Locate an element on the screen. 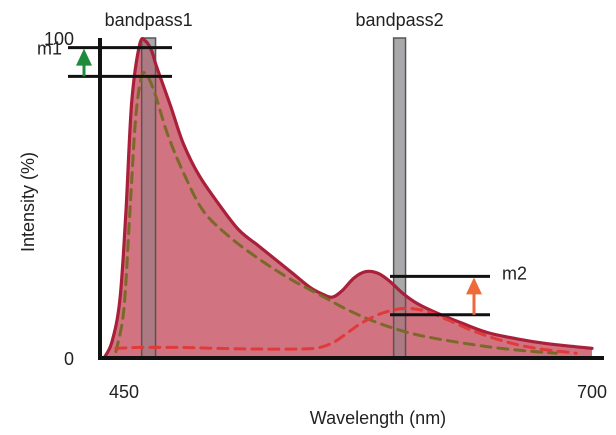 This screenshot has height=435, width=616. bandpass-outlines: bandpass1 bandpass2 is located at coordinates (274, 20).